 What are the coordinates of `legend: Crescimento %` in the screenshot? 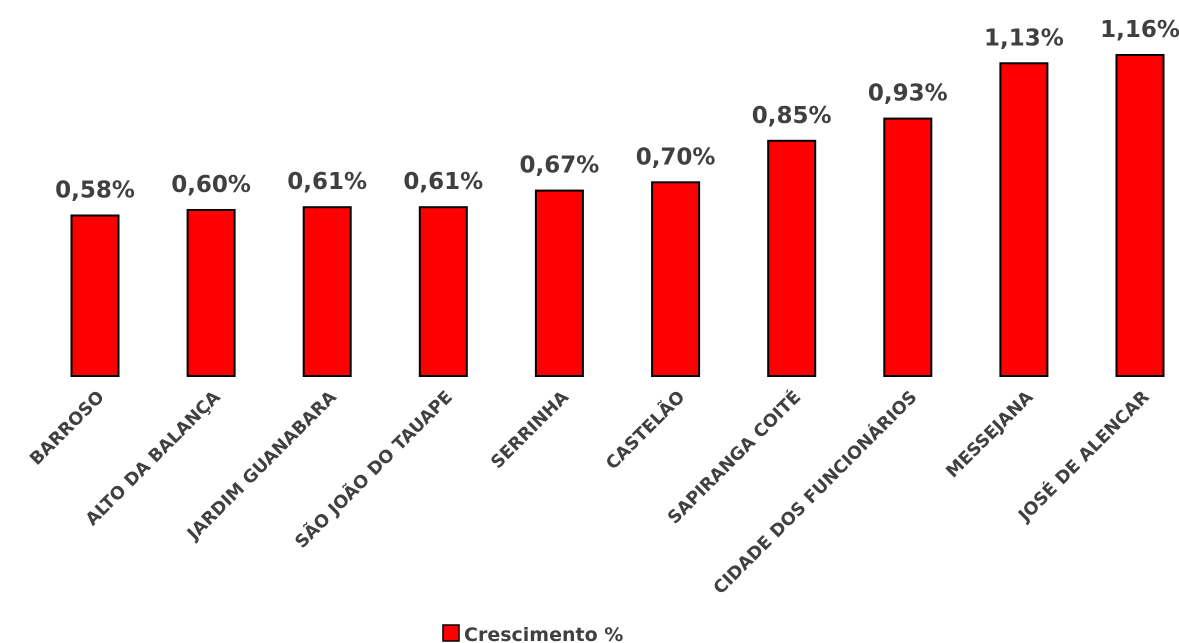 It's located at (532, 633).